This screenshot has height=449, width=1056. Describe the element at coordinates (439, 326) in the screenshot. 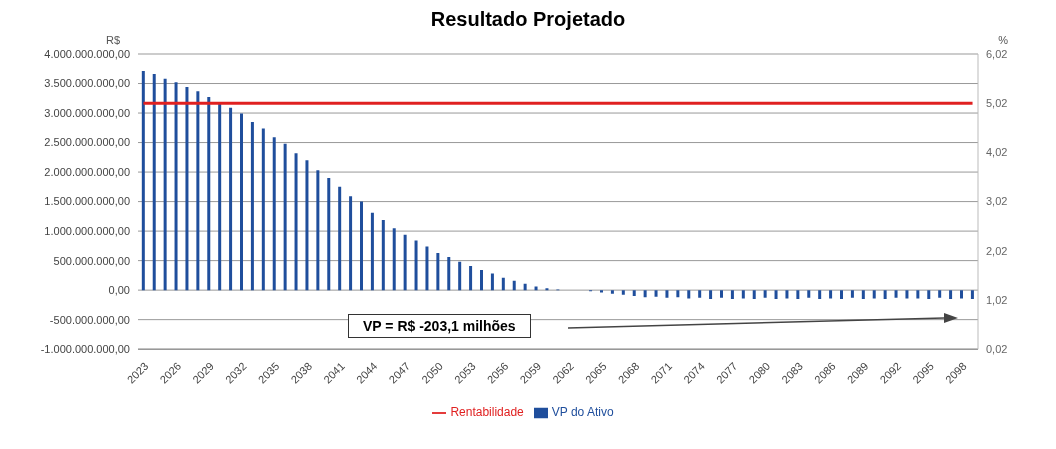

I see `annotation: VP = R$ -203,1 milhões` at that location.